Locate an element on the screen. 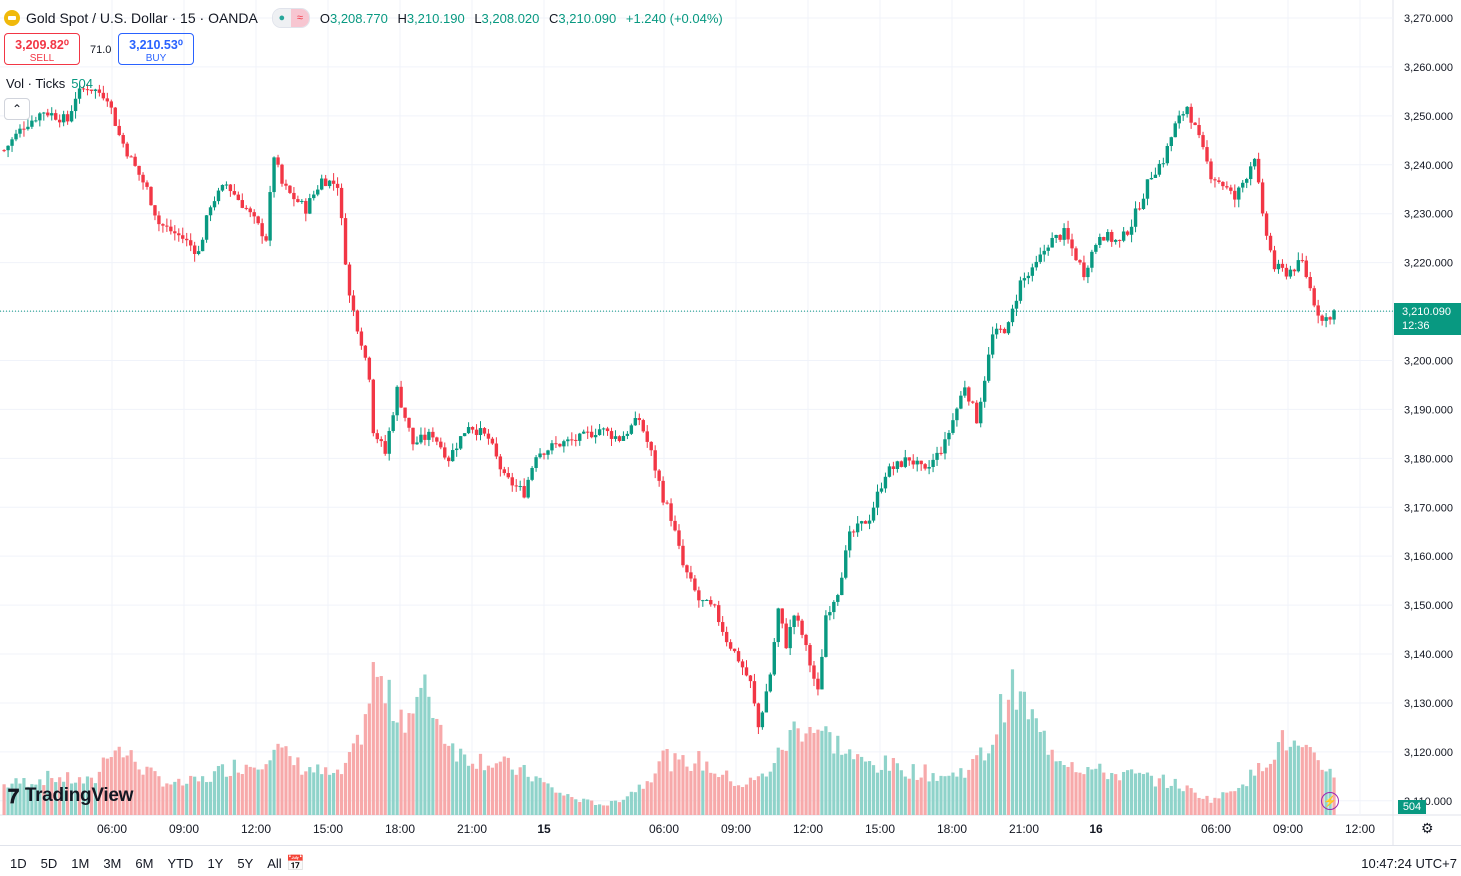 The image size is (1461, 876). tradingview-logo: 𝟕 TradingView is located at coordinates (70, 796).